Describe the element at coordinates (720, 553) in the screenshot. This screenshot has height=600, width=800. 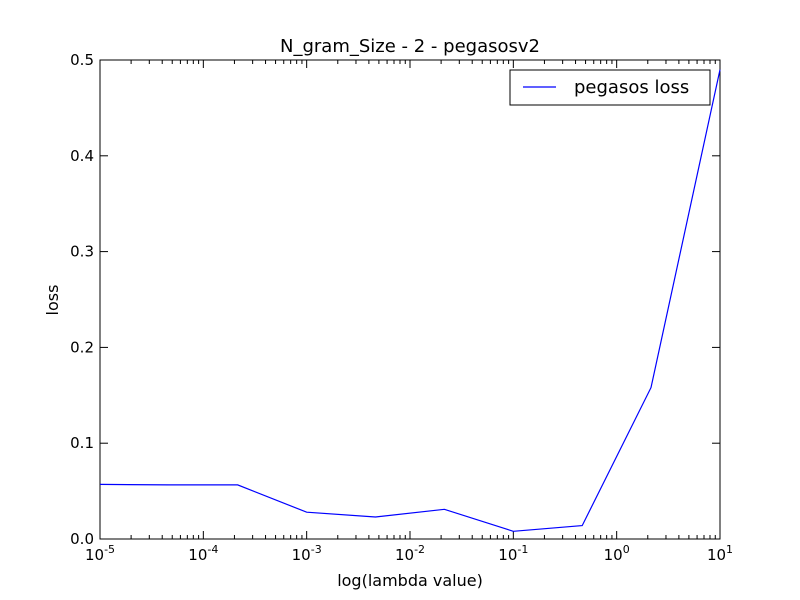
I see `x-tick-label: 10¹` at that location.